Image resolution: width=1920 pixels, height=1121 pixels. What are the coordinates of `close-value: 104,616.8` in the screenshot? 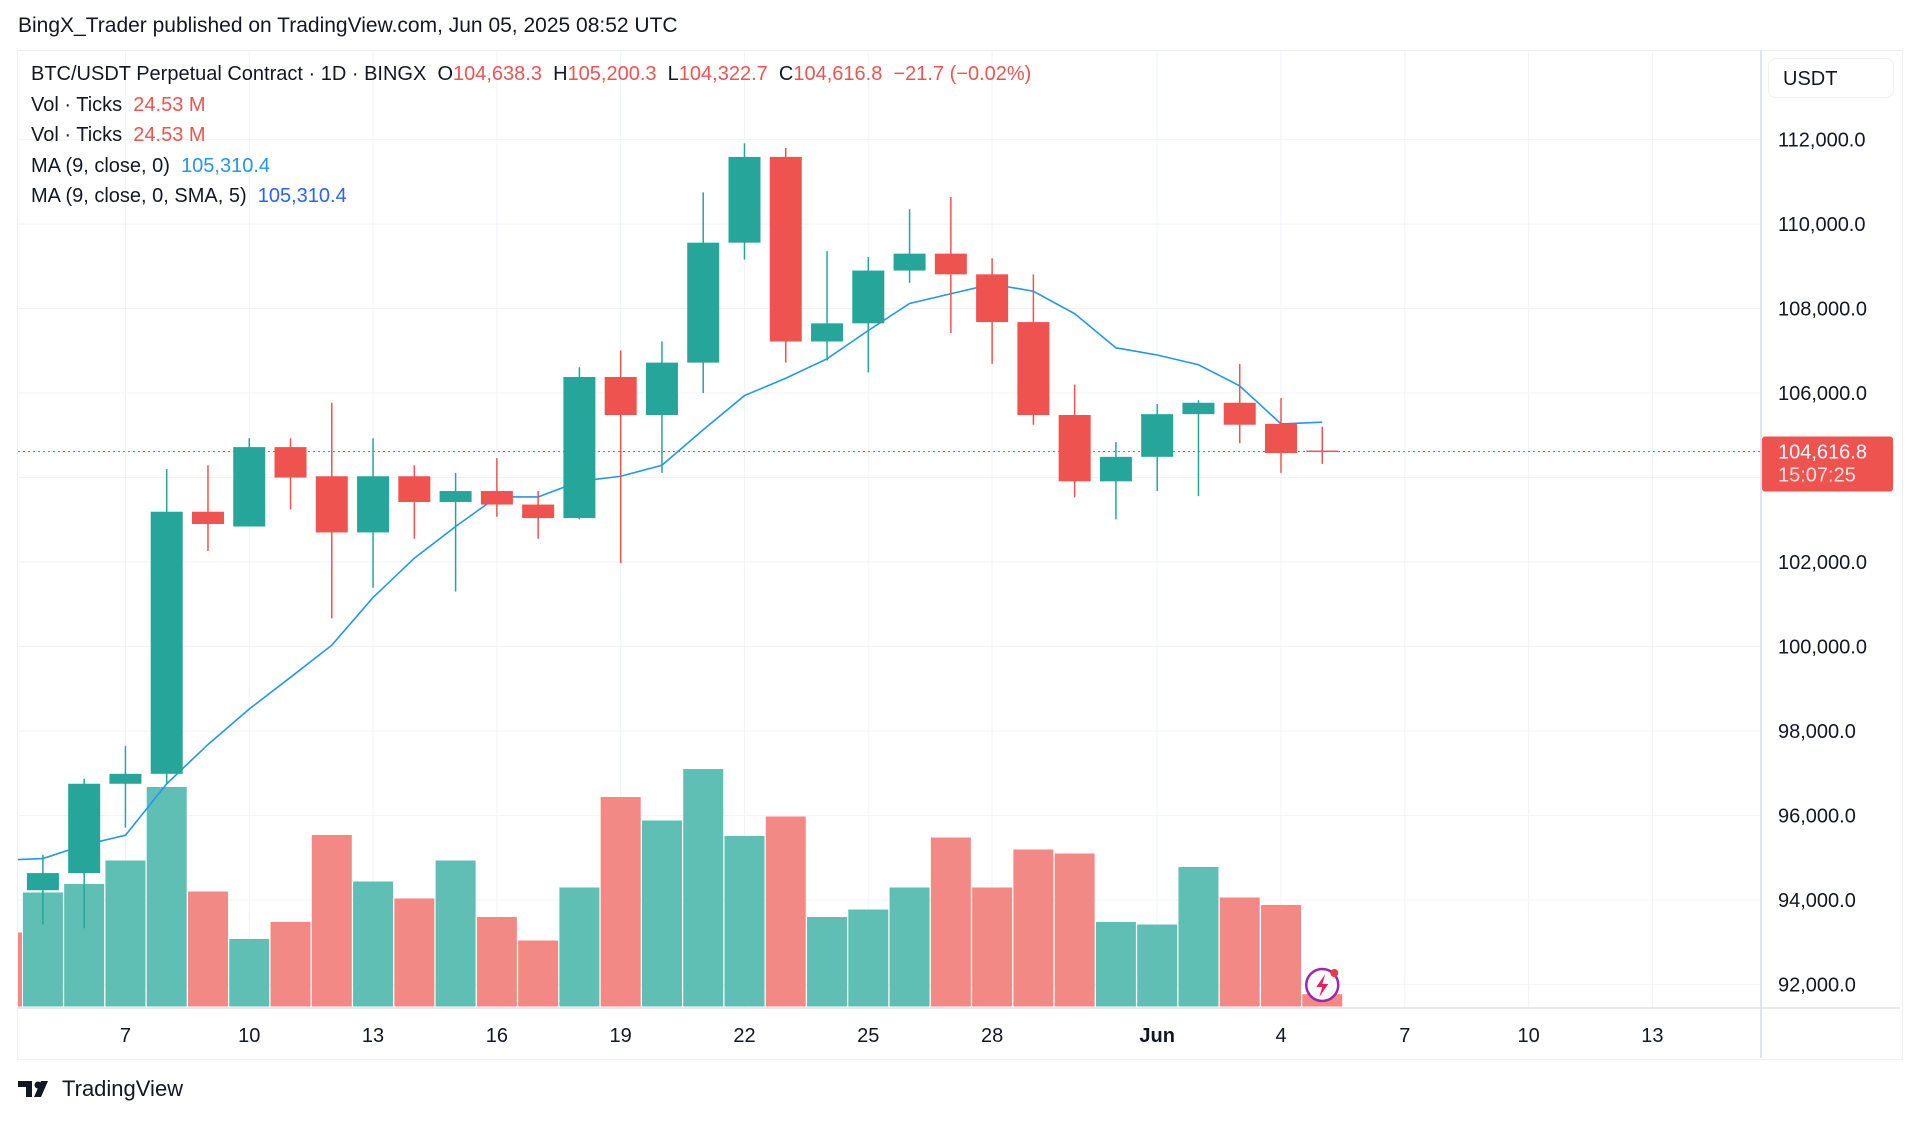 It's located at (838, 74).